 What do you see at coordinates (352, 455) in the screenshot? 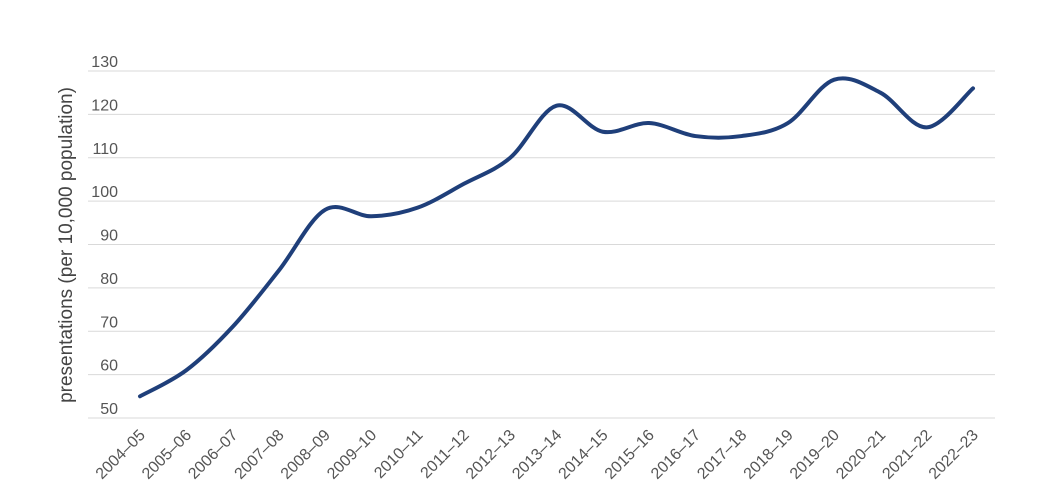
I see `x-tick-label: 2009–10` at bounding box center [352, 455].